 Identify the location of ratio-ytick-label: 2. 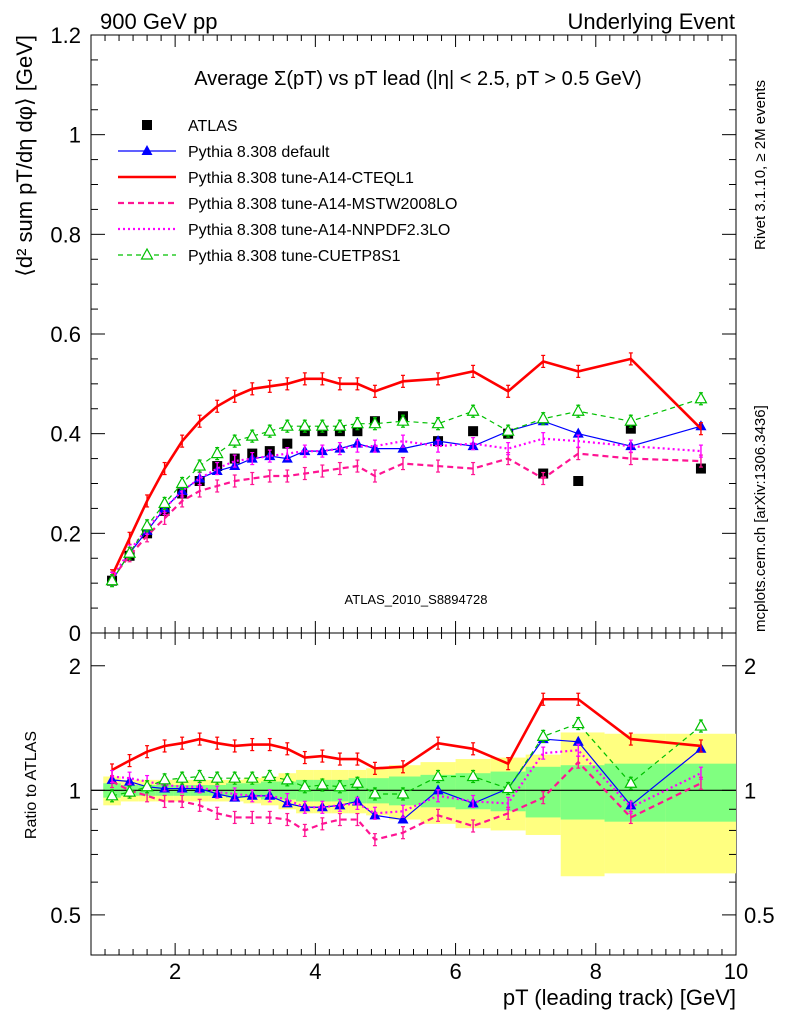
(75, 666).